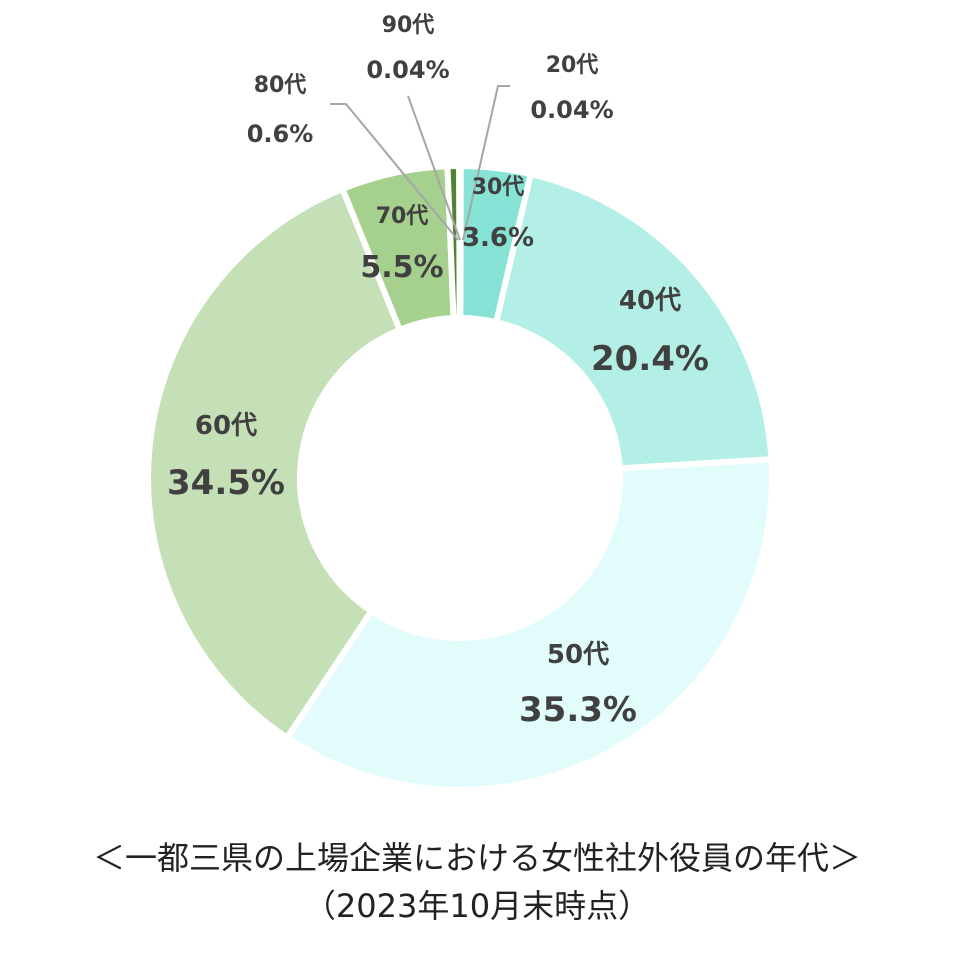  What do you see at coordinates (459, 242) in the screenshot?
I see `slice-90s` at bounding box center [459, 242].